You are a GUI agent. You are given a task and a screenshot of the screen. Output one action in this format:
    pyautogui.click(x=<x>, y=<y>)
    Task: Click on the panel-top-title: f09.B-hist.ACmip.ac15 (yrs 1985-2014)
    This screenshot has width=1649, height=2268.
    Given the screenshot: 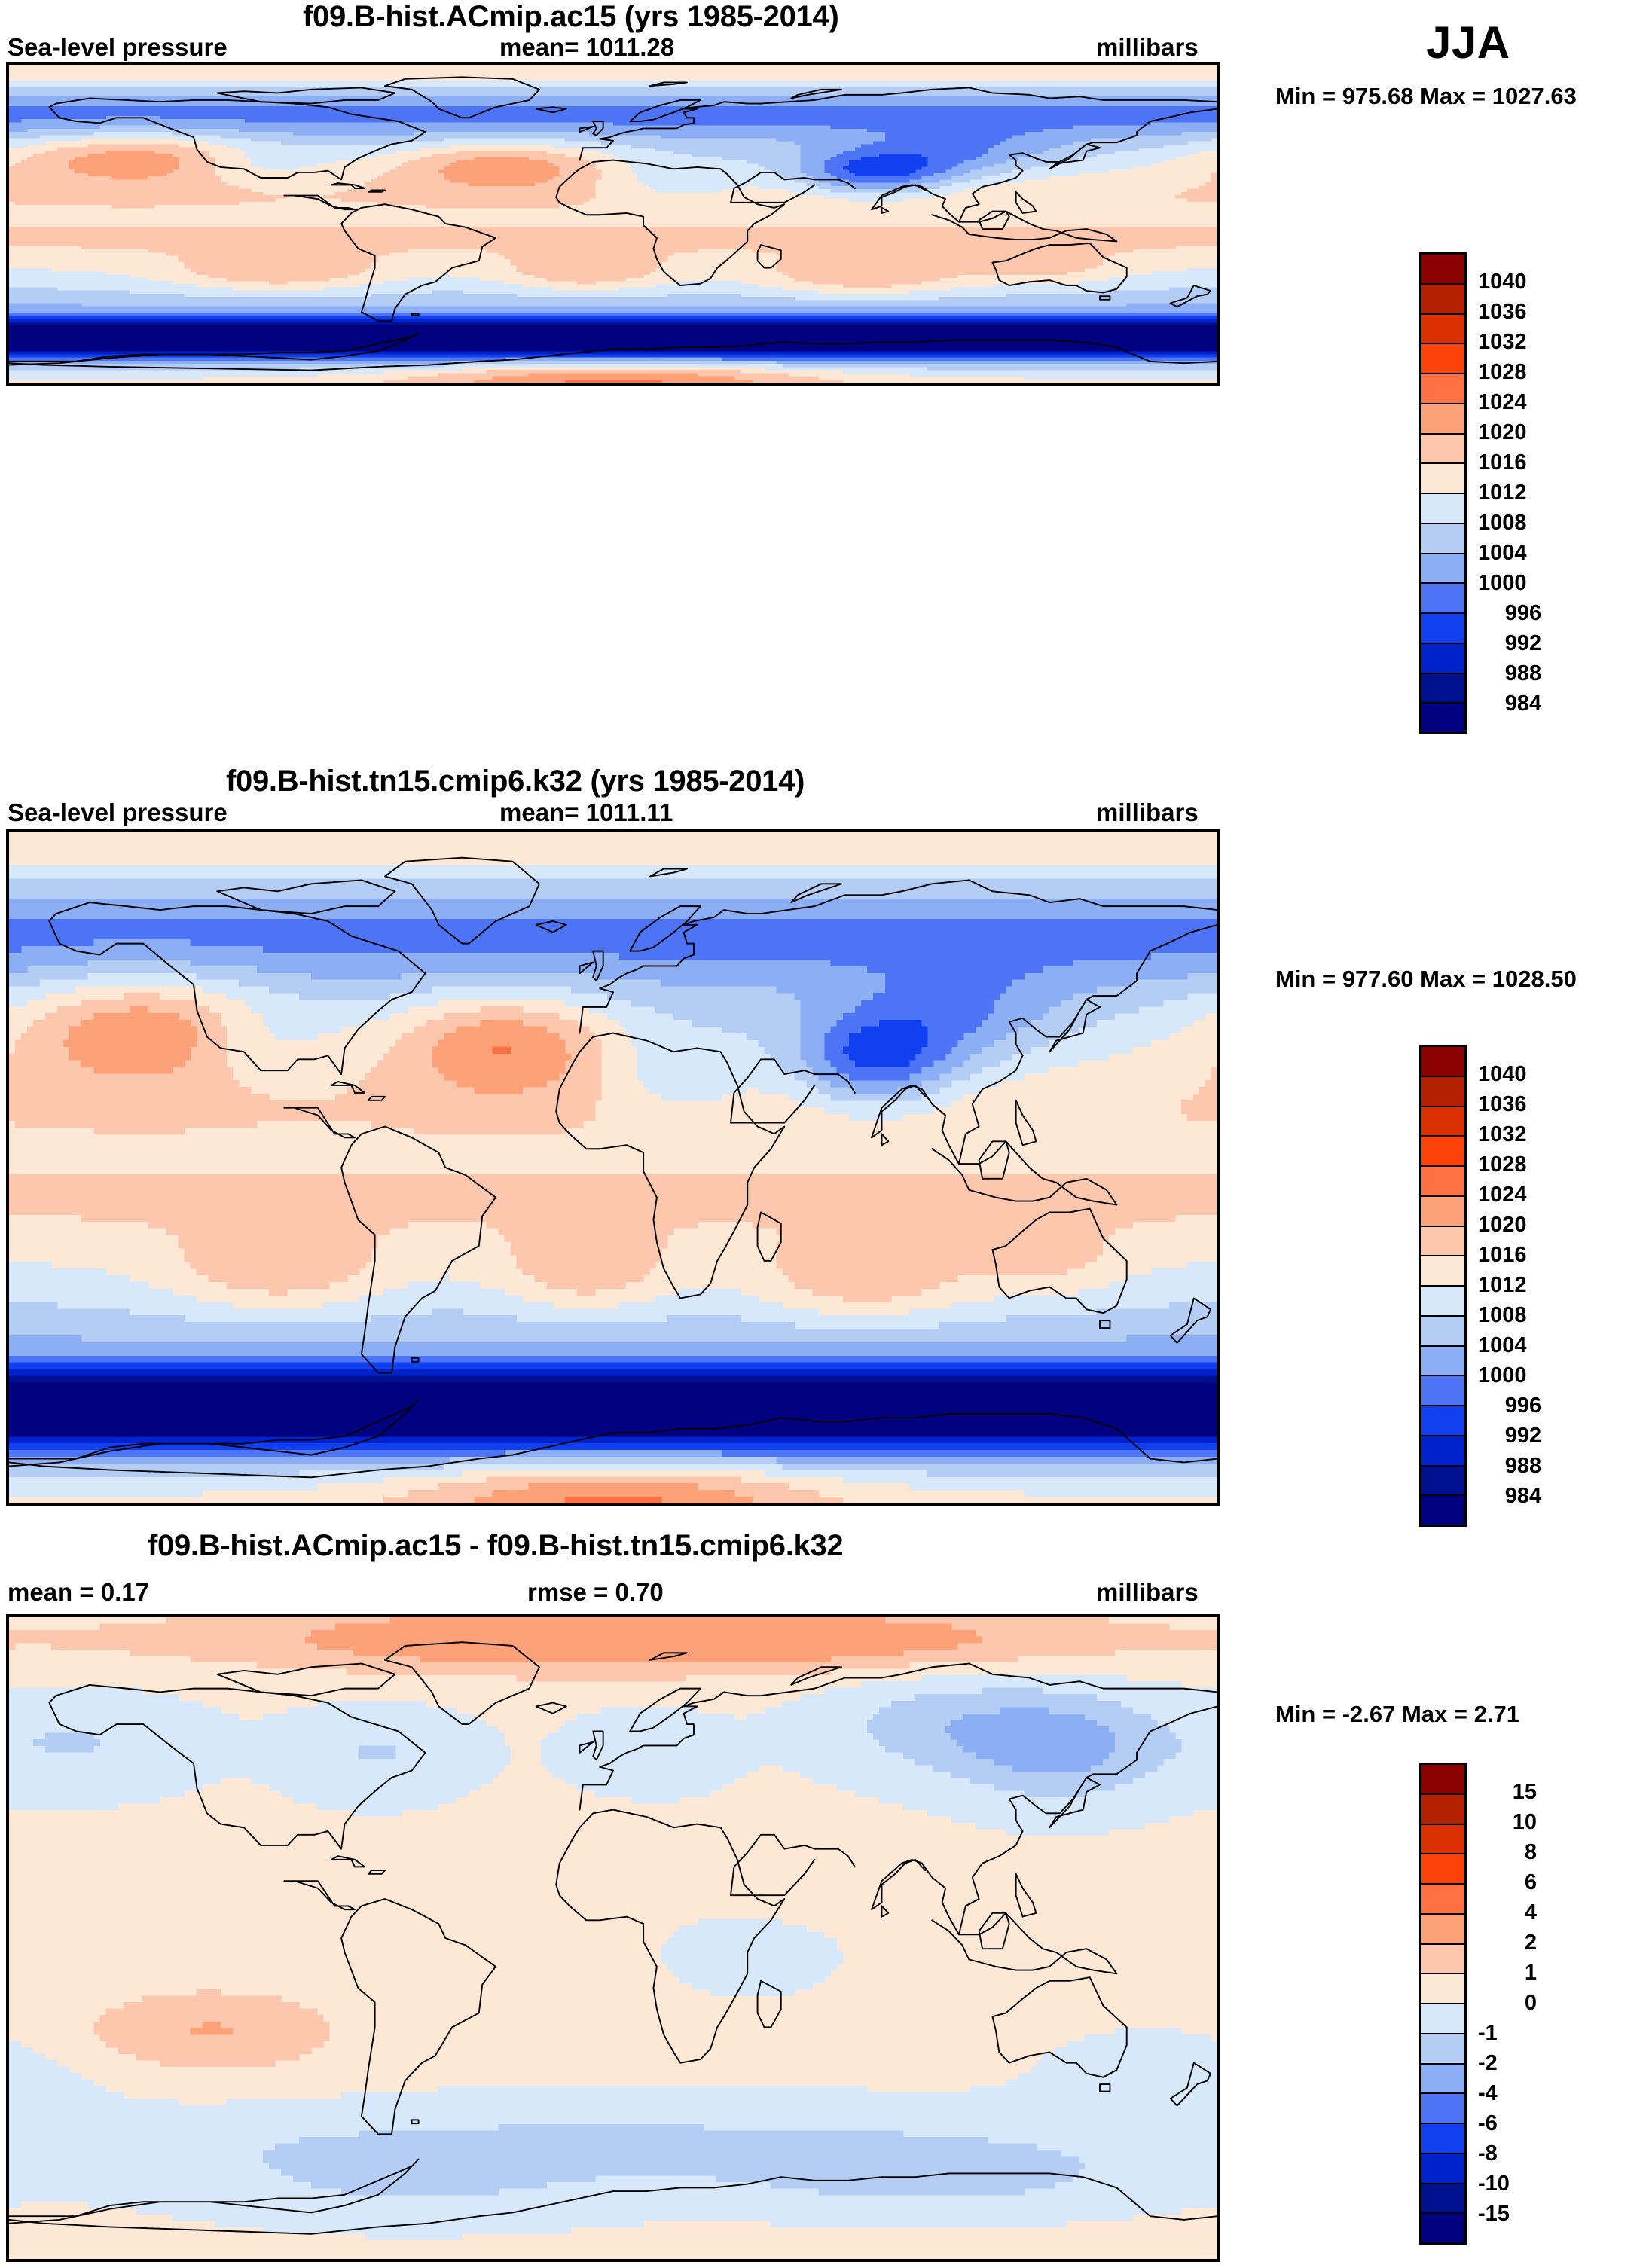 What is the action you would take?
    pyautogui.click(x=570, y=17)
    